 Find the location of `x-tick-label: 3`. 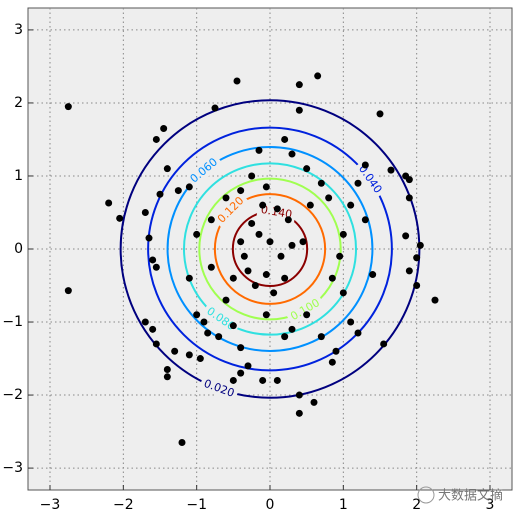

x-tick-label: 3 is located at coordinates (490, 505).